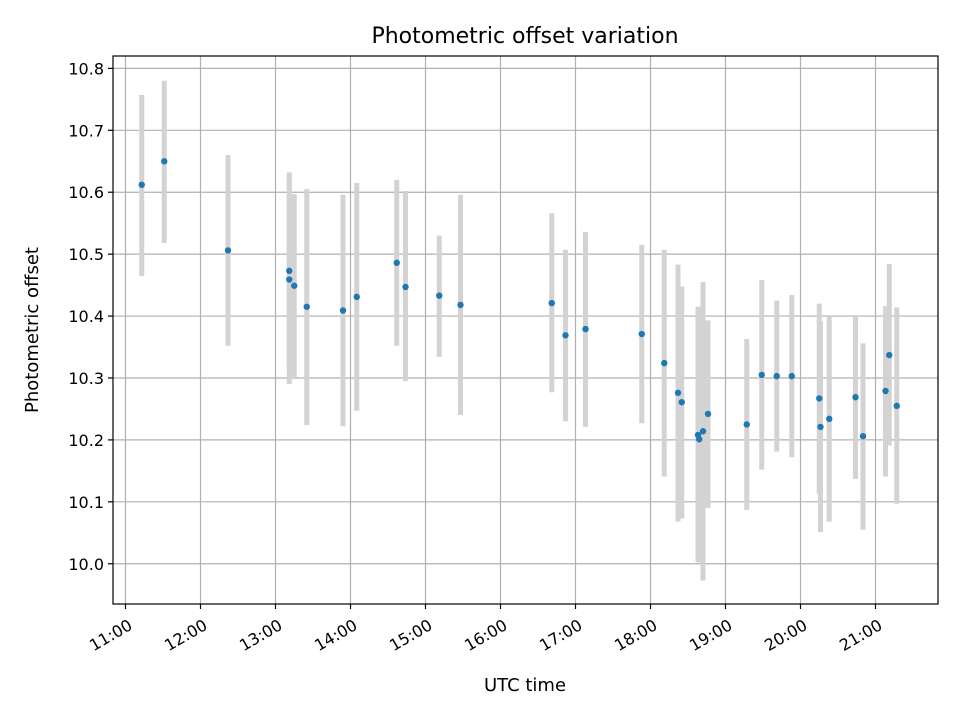 The height and width of the screenshot is (720, 960). I want to click on y-axis-ticks: 10.0 10.1 10.2 10.3 10.4 10.5 10.6 10.7 10.8, so click(90, 316).